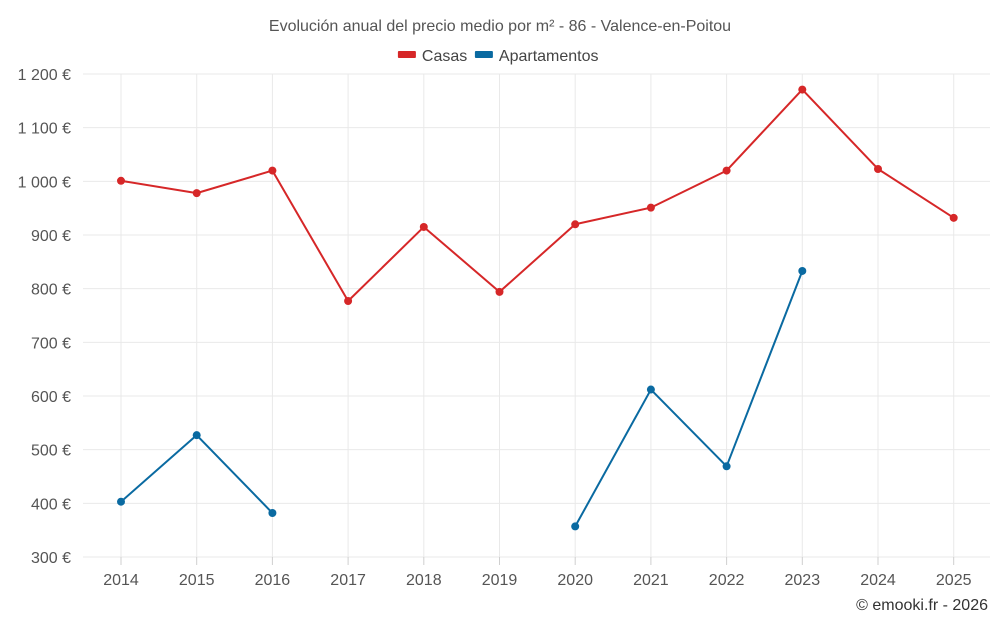 The image size is (1000, 625). What do you see at coordinates (444, 56) in the screenshot?
I see `legend-label-casas: Casas` at bounding box center [444, 56].